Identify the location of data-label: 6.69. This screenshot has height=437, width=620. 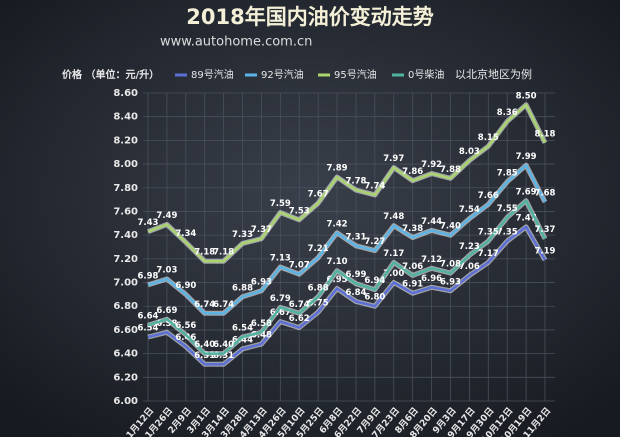
(166, 311).